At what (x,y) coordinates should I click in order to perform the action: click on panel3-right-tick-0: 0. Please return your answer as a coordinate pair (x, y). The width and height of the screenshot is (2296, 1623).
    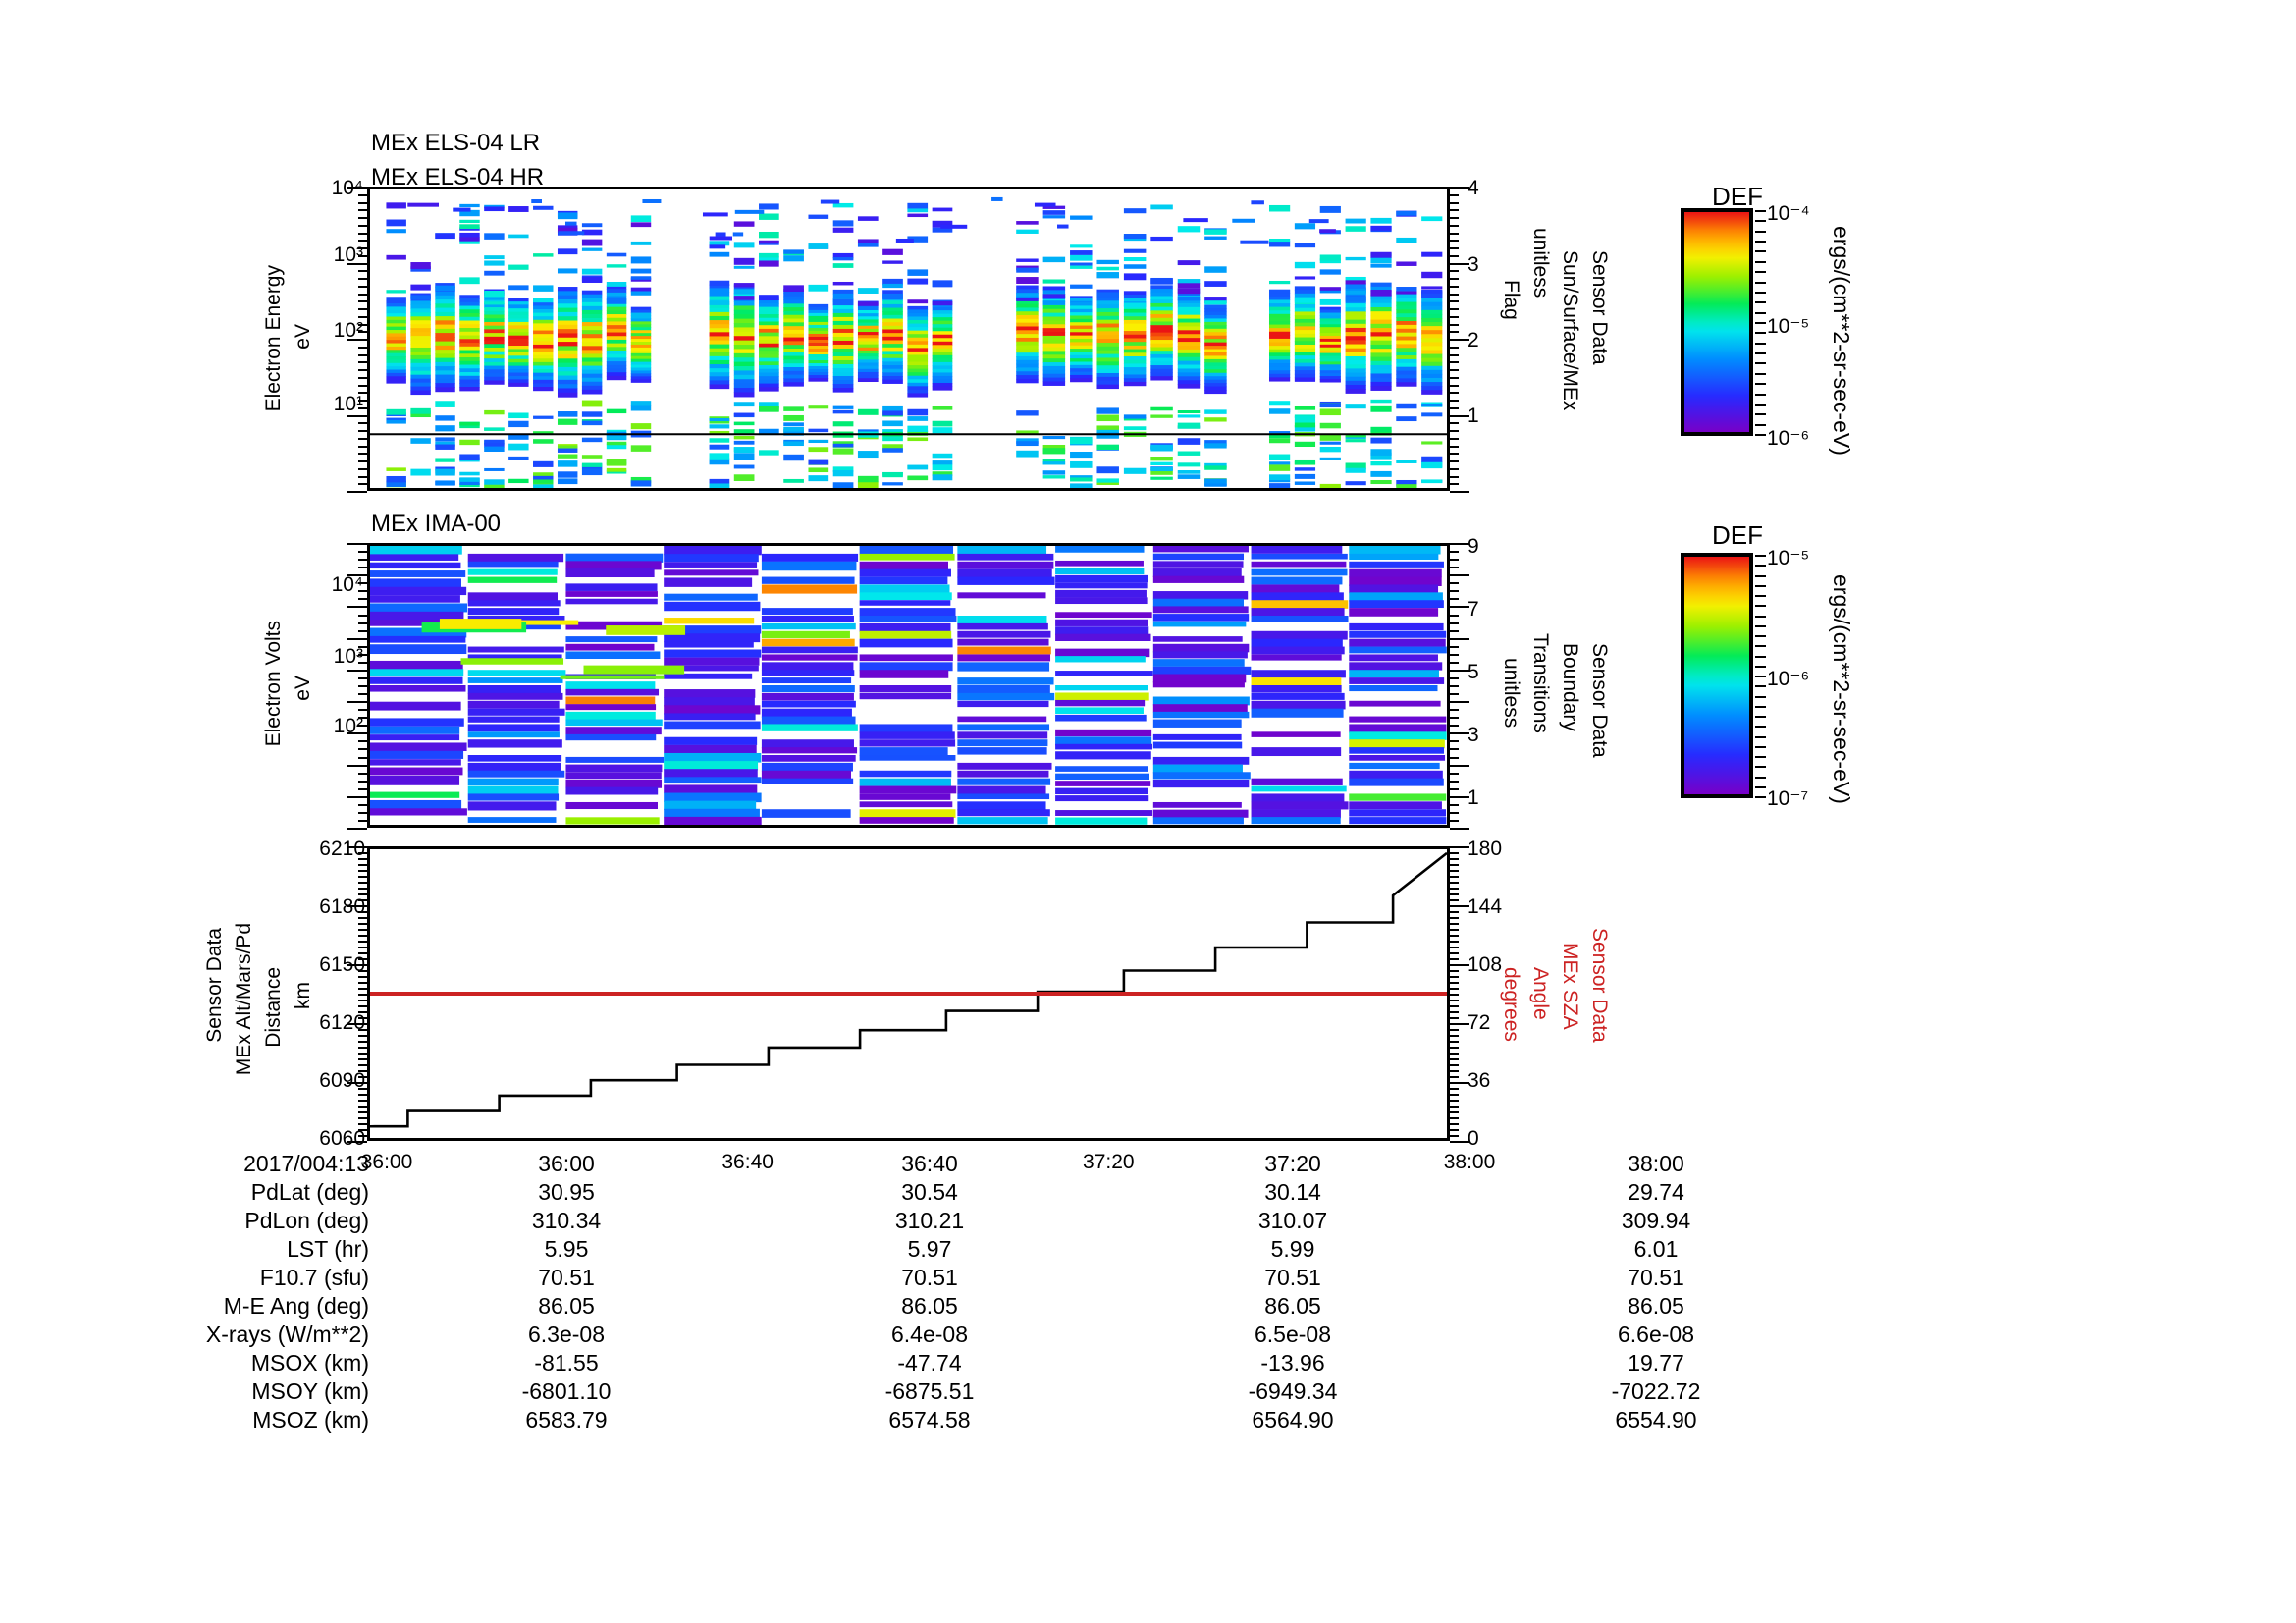
    Looking at the image, I should click on (1473, 1138).